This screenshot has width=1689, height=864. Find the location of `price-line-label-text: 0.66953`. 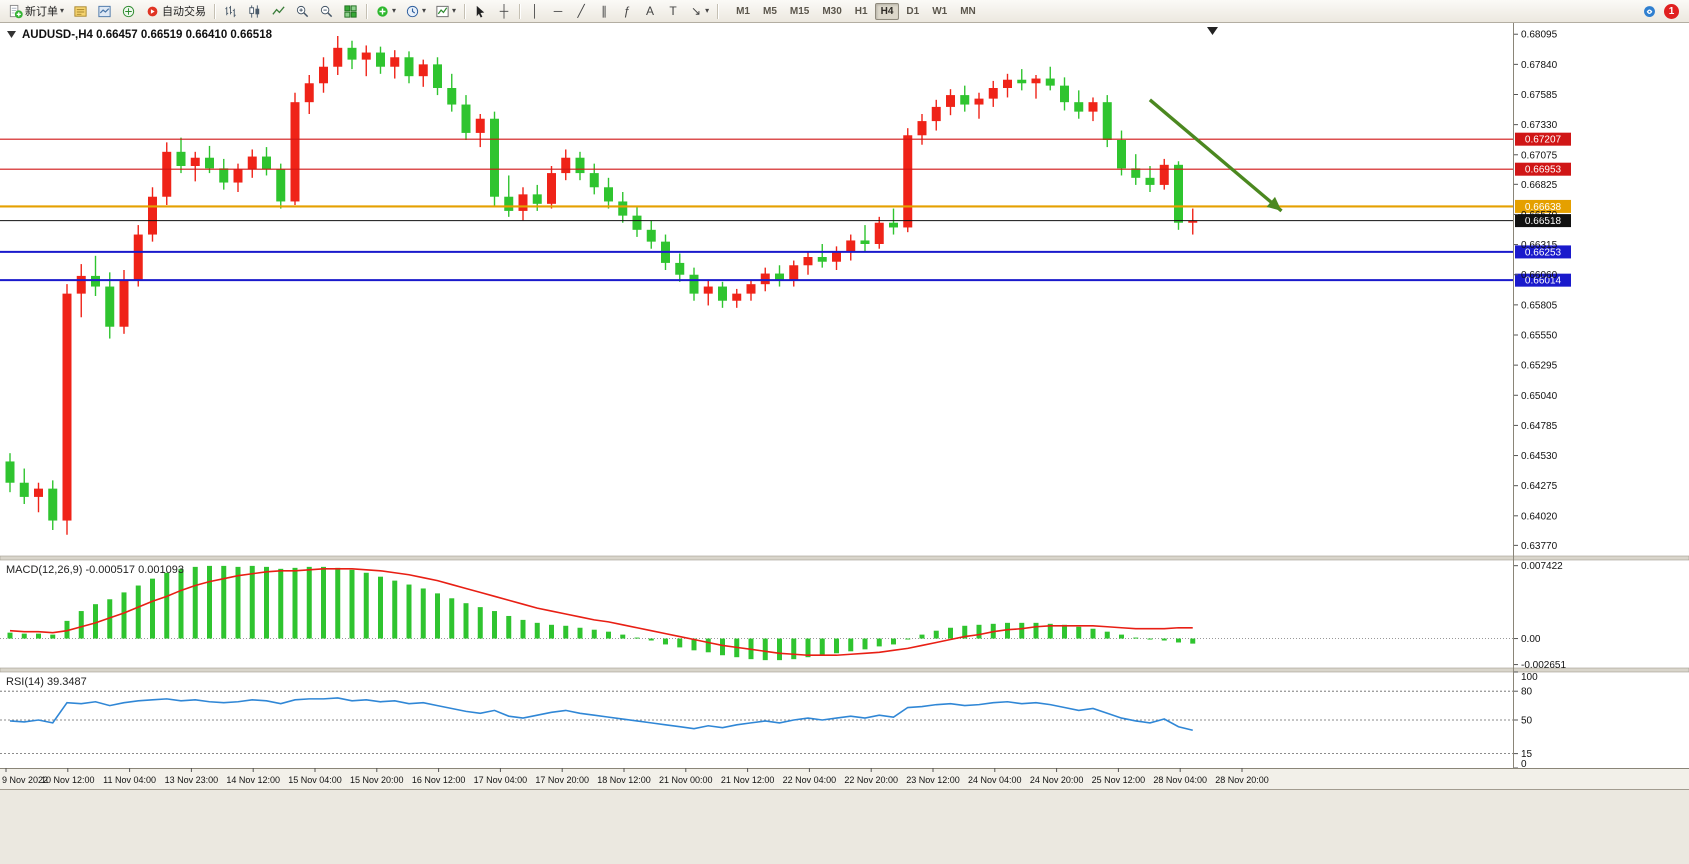

price-line-label-text: 0.66953 is located at coordinates (1543, 170).